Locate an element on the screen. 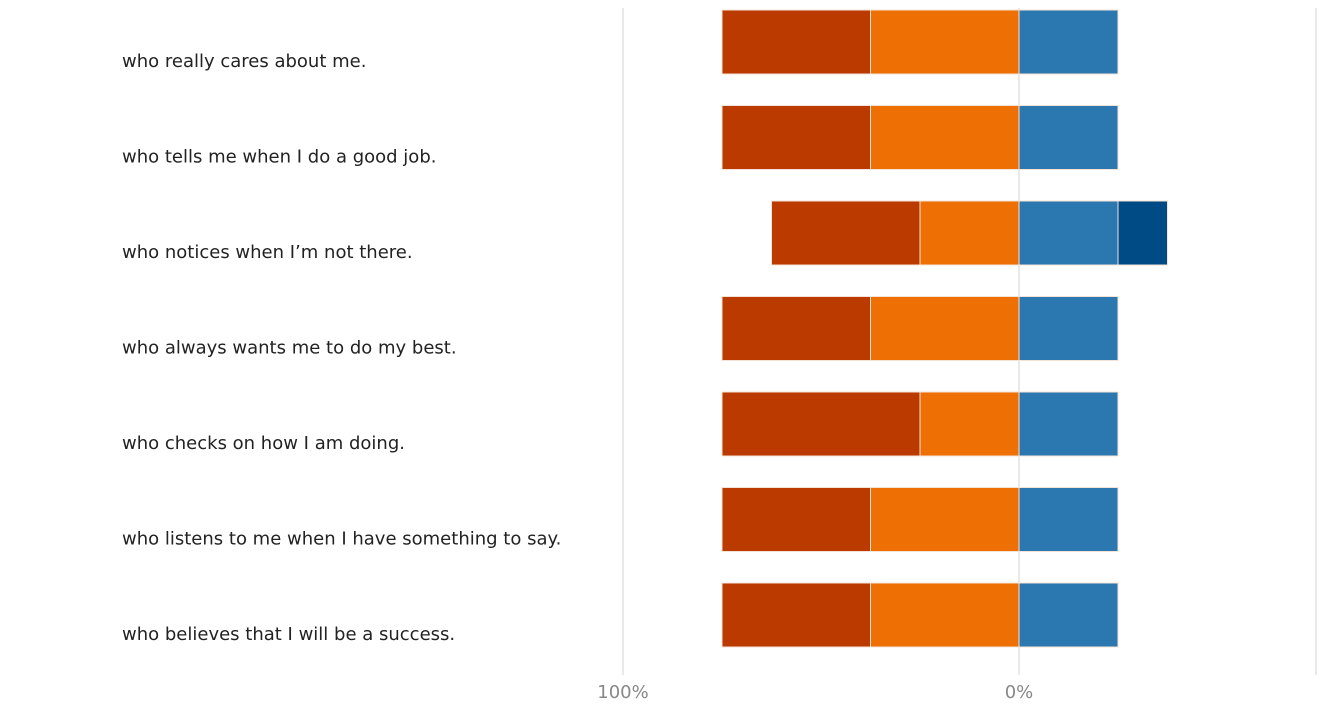 The width and height of the screenshot is (1331, 715). x-tick-label: 100% is located at coordinates (622, 692).